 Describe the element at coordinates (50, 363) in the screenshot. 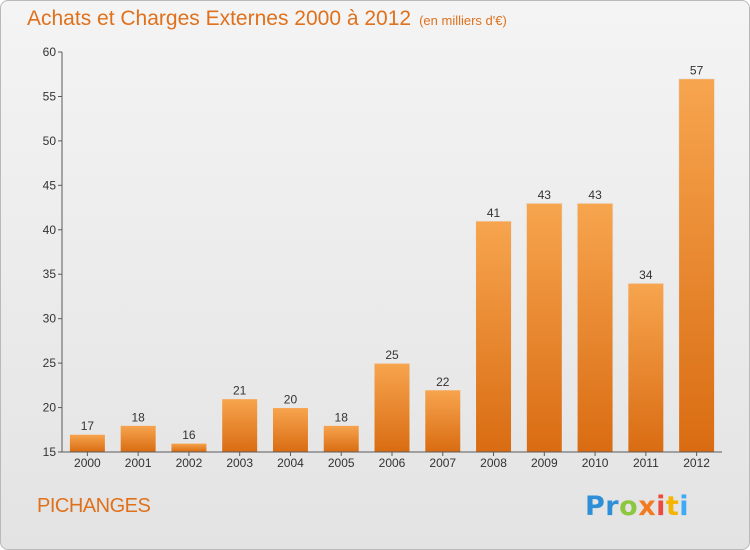

I see `y-tick-label: 25` at that location.